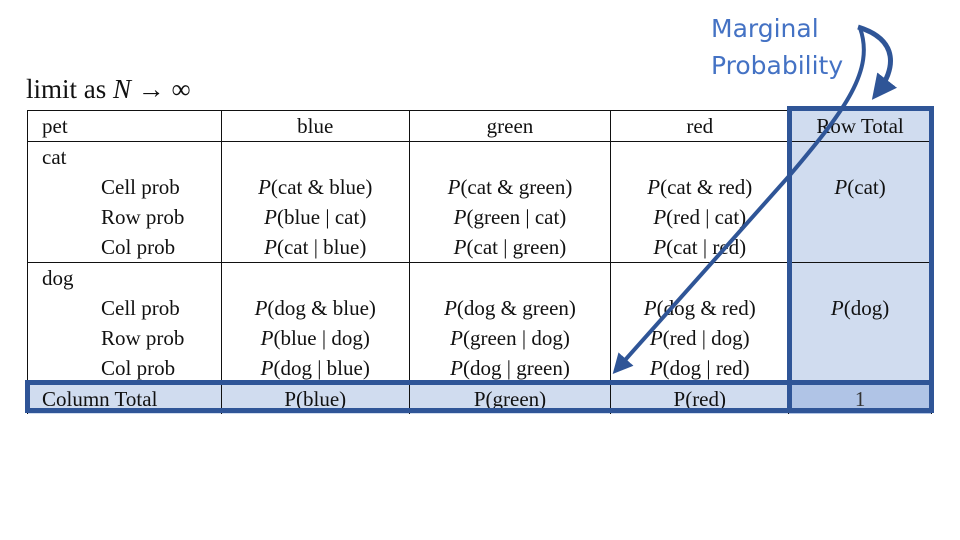  Describe the element at coordinates (510, 126) in the screenshot. I see `header-green: green` at that location.